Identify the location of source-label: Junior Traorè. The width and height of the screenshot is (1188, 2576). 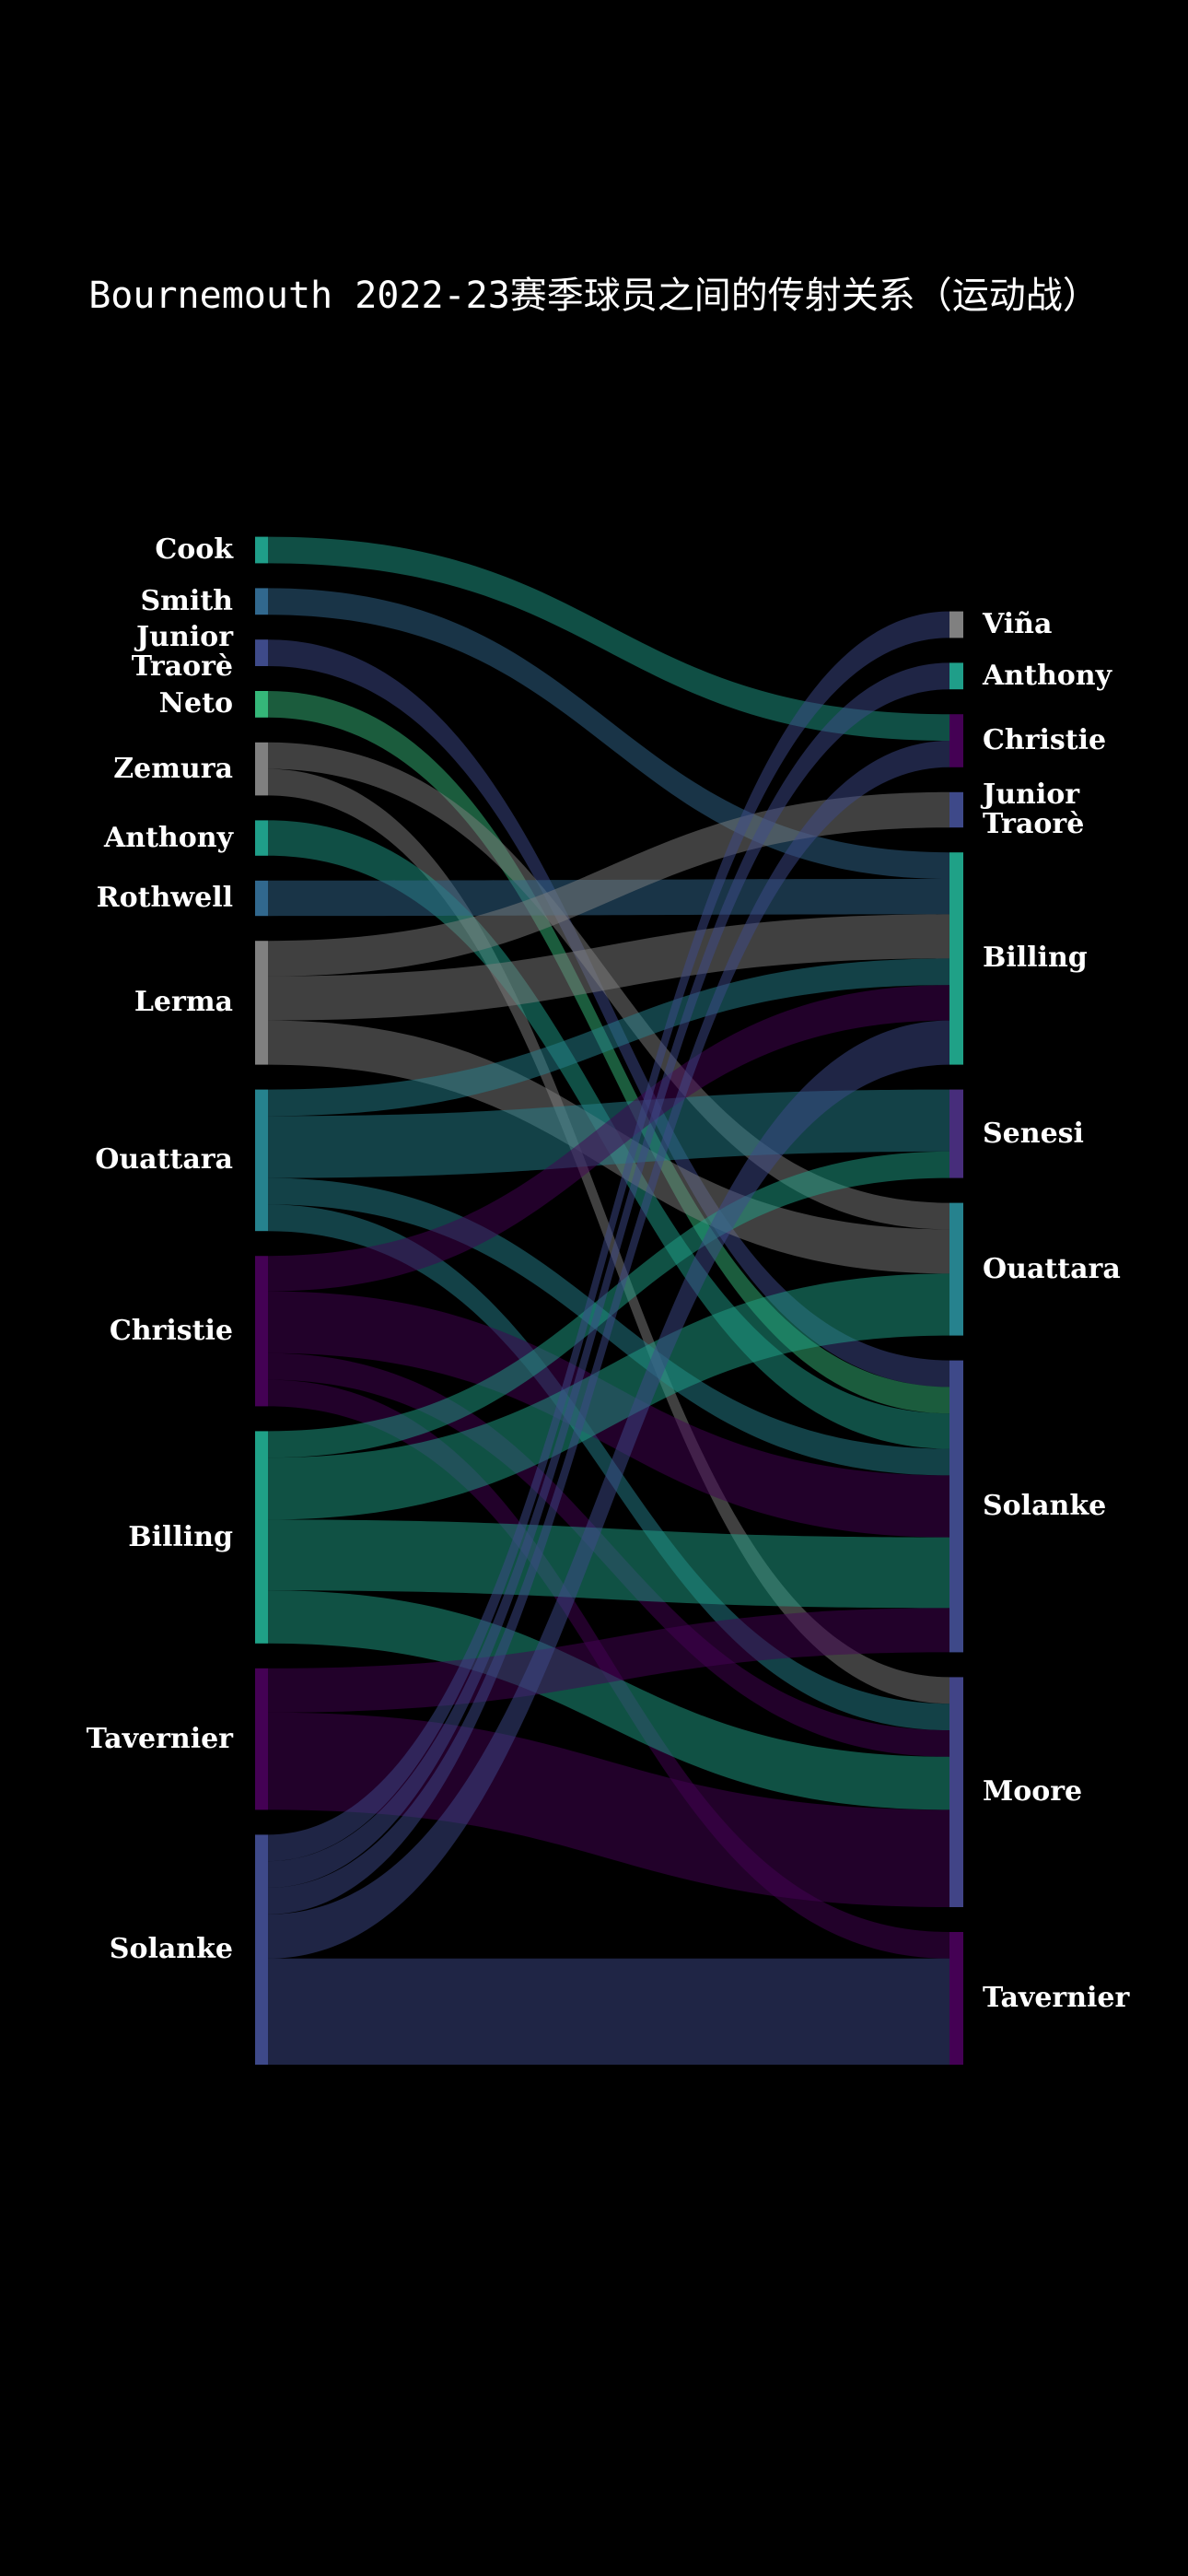
(182, 652).